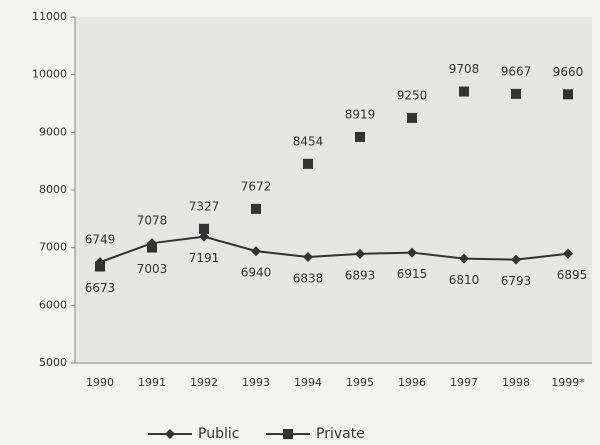 The image size is (600, 445). Describe the element at coordinates (516, 281) in the screenshot. I see `data-label: 6793` at that location.